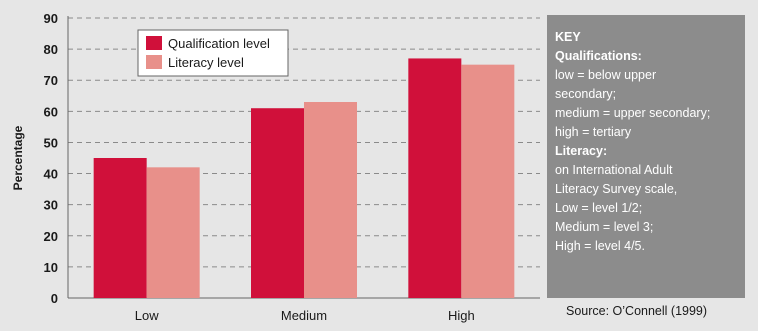  What do you see at coordinates (54, 298) in the screenshot?
I see `y-tick-label: 0` at bounding box center [54, 298].